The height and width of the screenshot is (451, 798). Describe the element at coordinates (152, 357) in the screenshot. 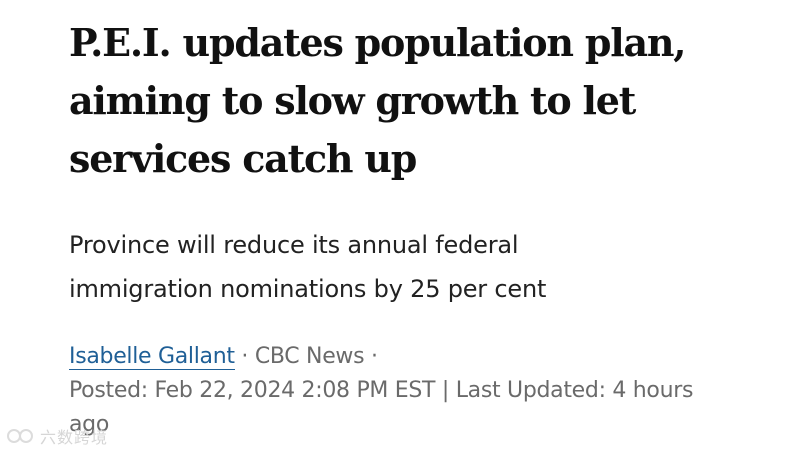

I see `author-link: Isabelle Gallant` at that location.